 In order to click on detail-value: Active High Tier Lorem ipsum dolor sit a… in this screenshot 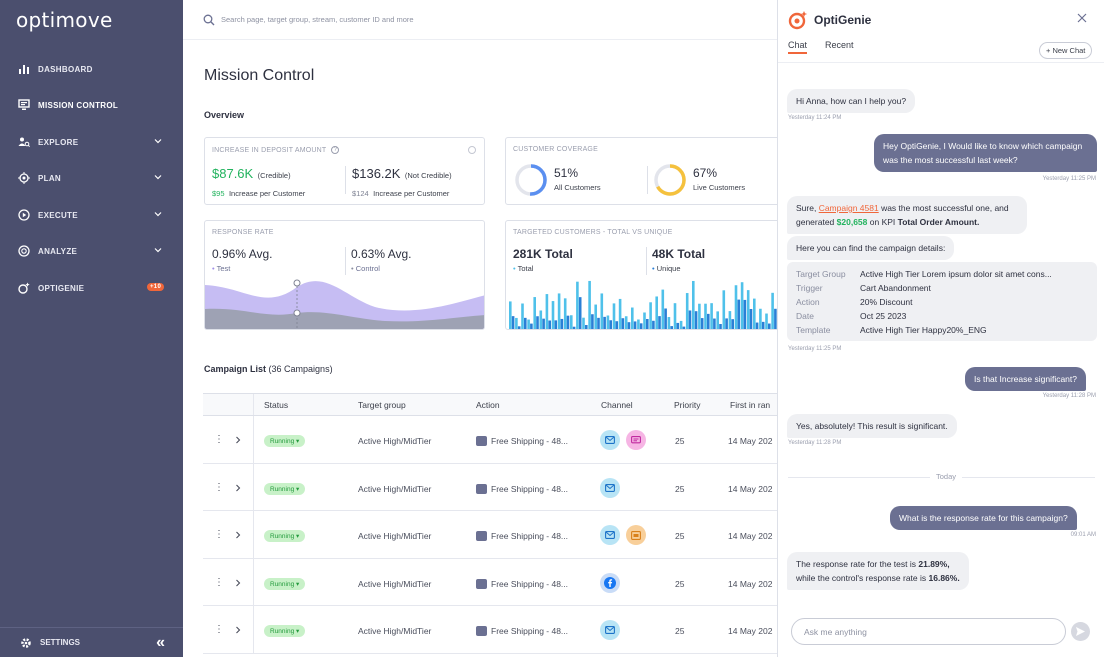, I will do `click(956, 274)`.